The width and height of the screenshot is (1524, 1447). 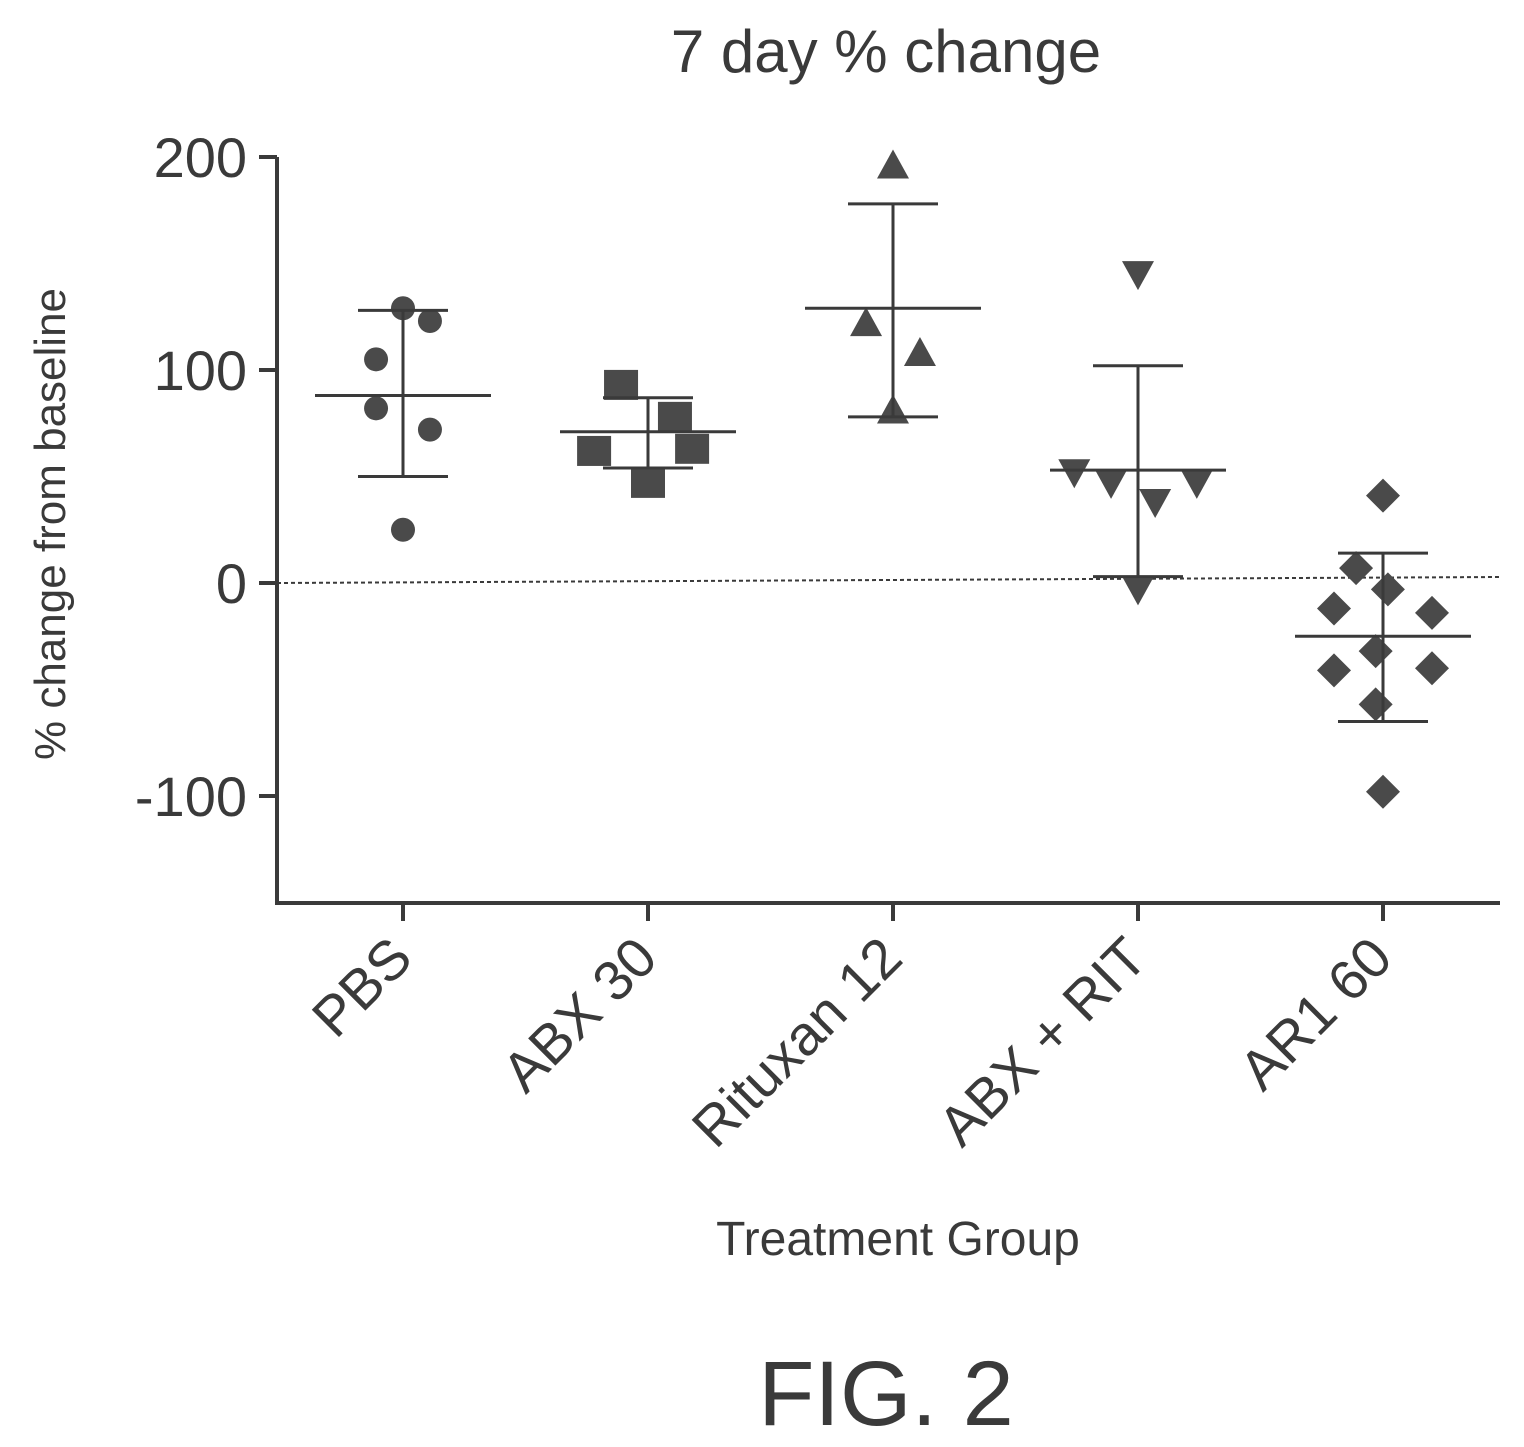 I want to click on x-tick-label: Rituxan 12, so click(x=797, y=1042).